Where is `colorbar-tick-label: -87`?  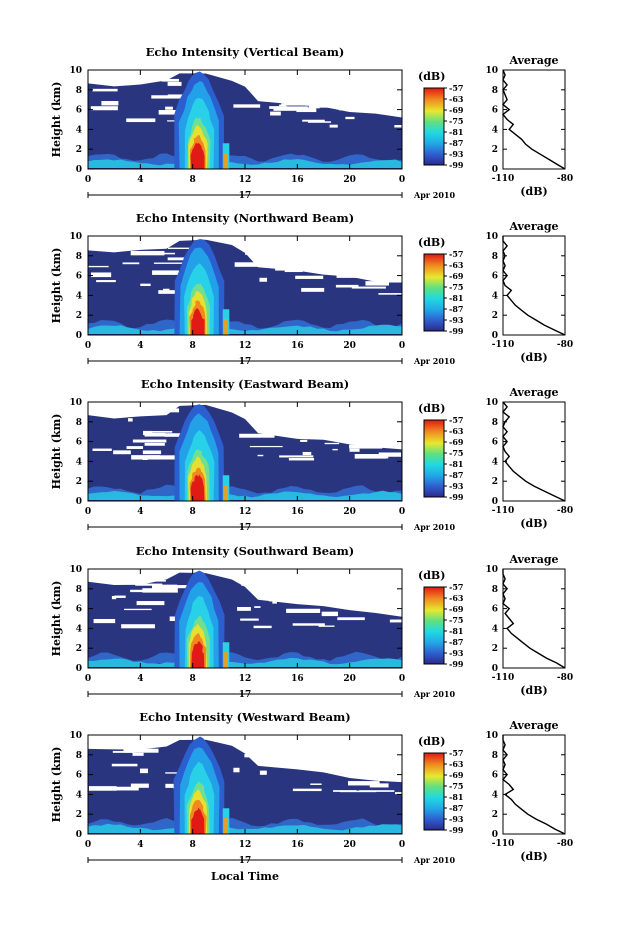 colorbar-tick-label: -87 is located at coordinates (456, 143).